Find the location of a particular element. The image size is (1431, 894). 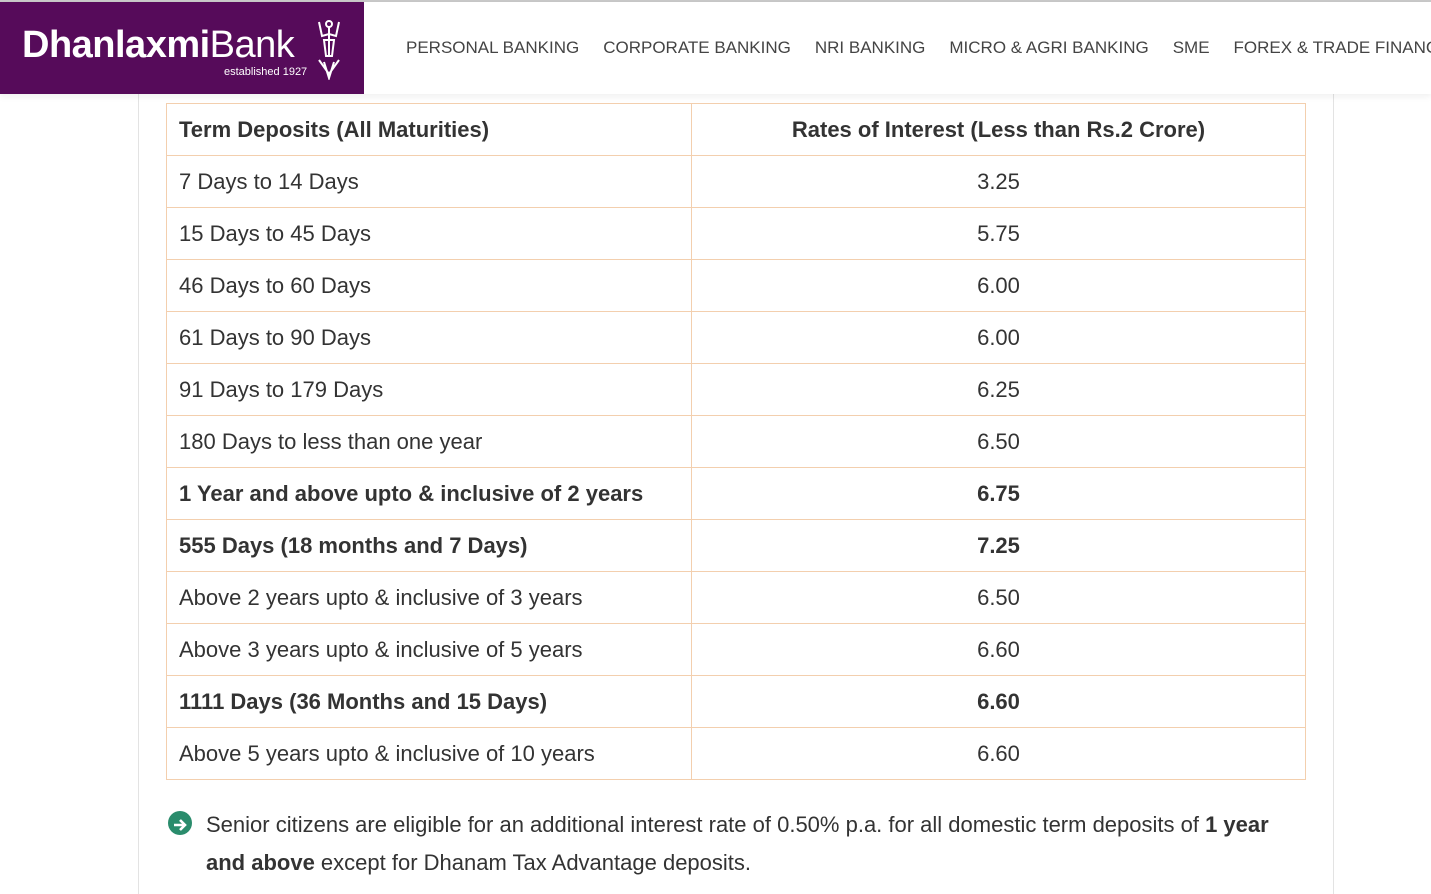

table-row: 15 Days to 45 Days 5.75 is located at coordinates (736, 233).